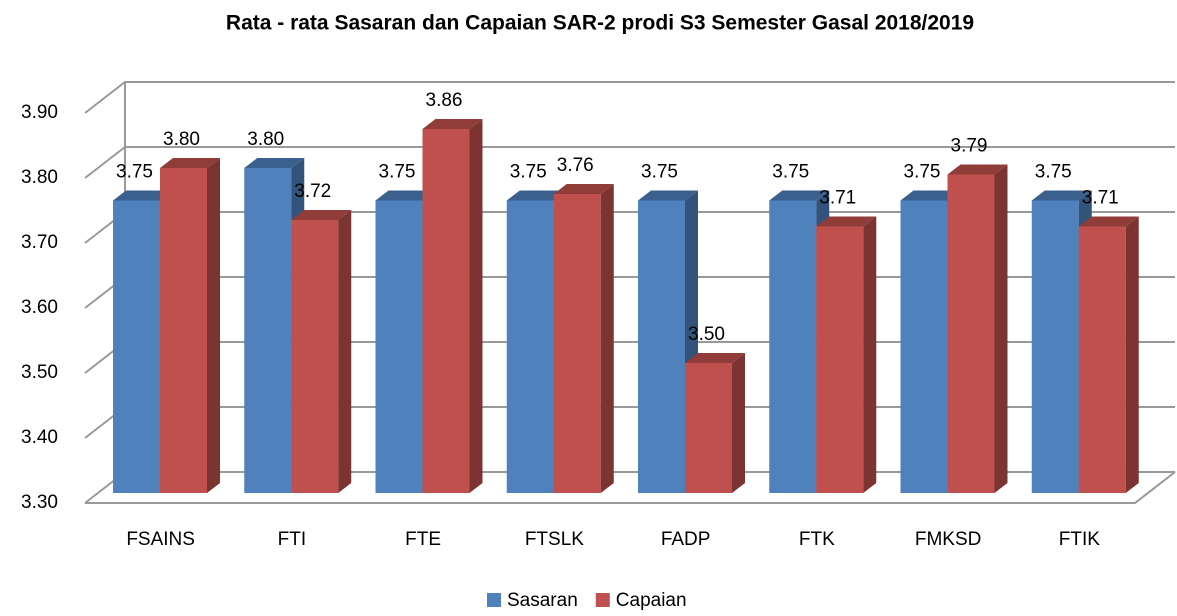 The height and width of the screenshot is (616, 1177). What do you see at coordinates (651, 600) in the screenshot?
I see `legend-label: Capaian` at bounding box center [651, 600].